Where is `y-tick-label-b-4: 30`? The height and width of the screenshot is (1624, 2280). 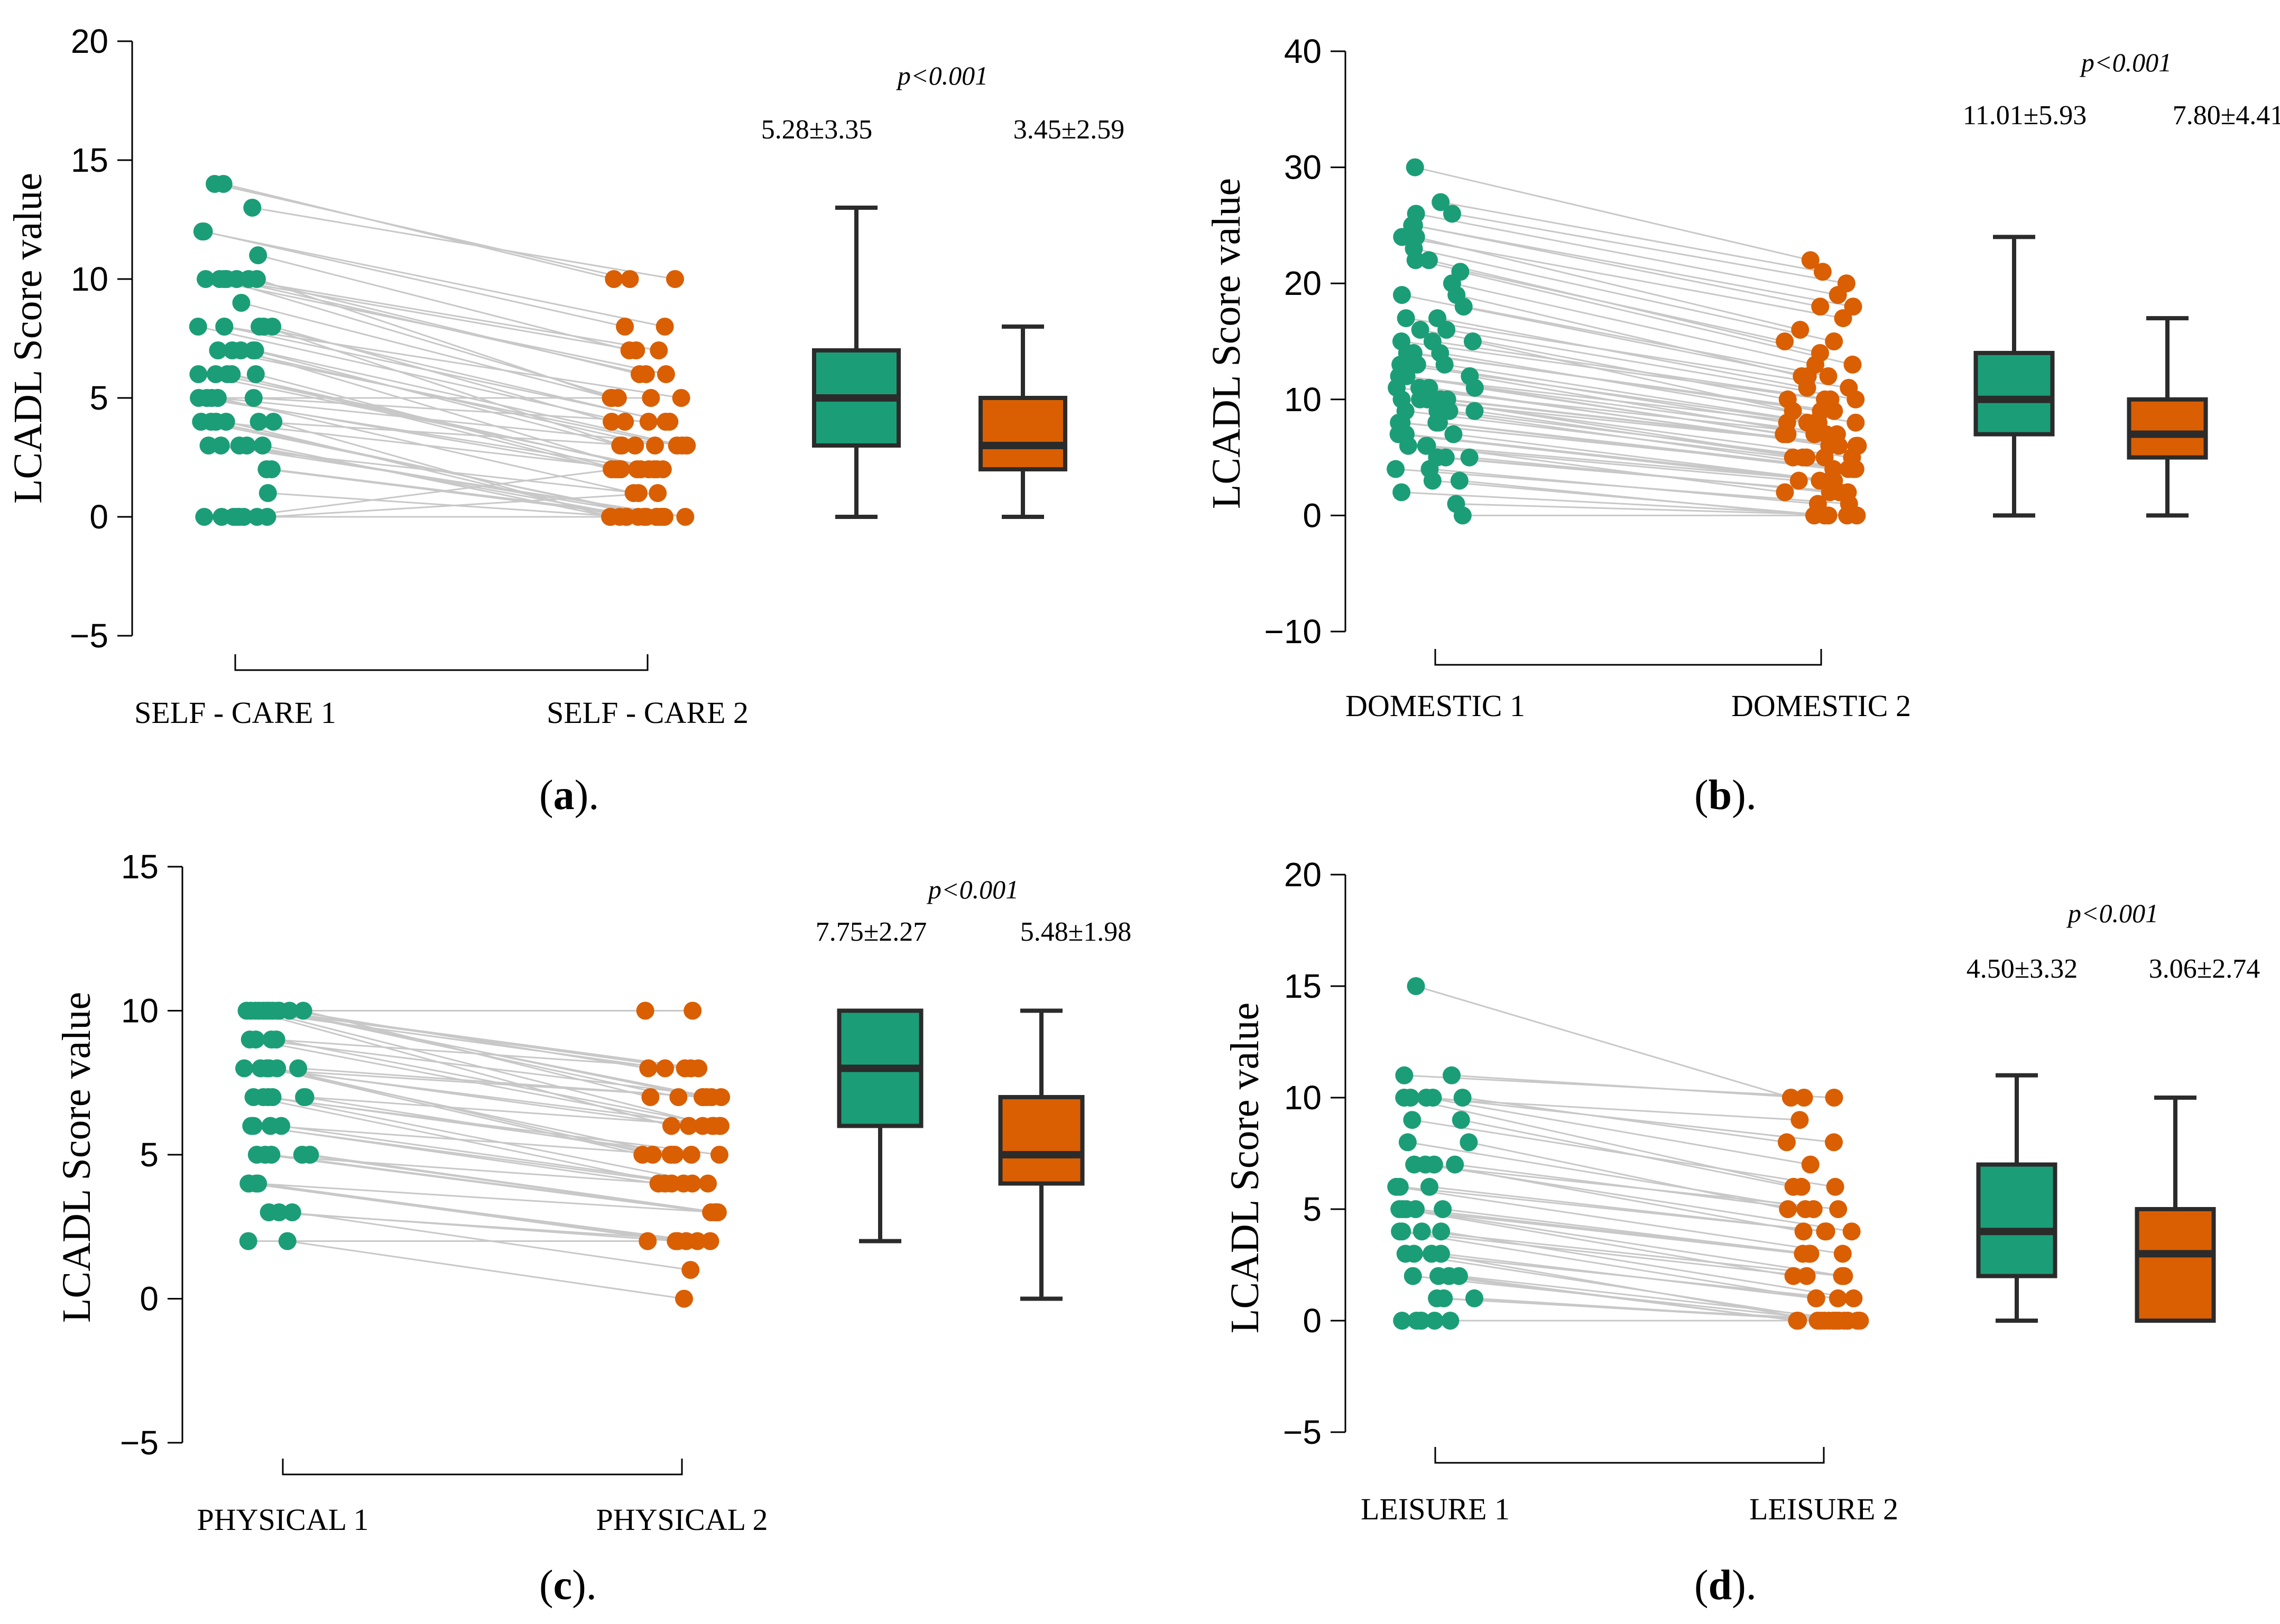
y-tick-label-b-4: 30 is located at coordinates (1303, 168).